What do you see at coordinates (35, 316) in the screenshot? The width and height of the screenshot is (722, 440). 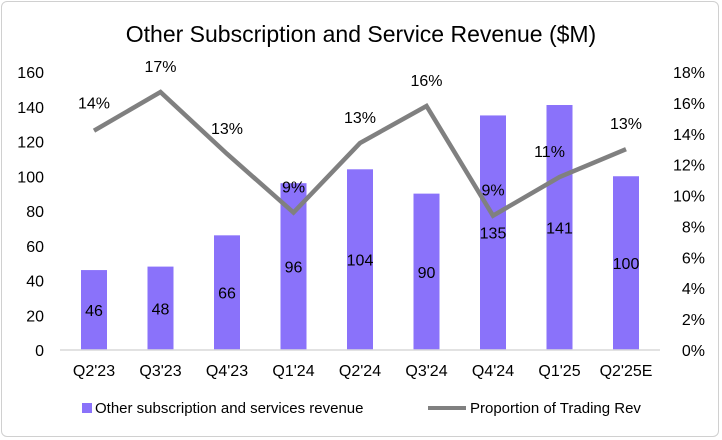 I see `left-tick-label: 20` at bounding box center [35, 316].